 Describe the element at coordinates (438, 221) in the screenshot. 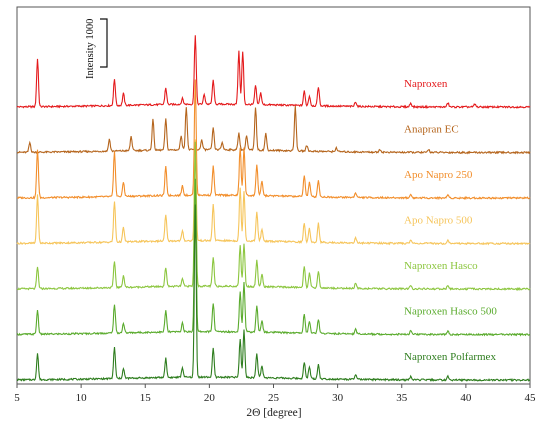

I see `series-label: Apo Napro 500` at that location.